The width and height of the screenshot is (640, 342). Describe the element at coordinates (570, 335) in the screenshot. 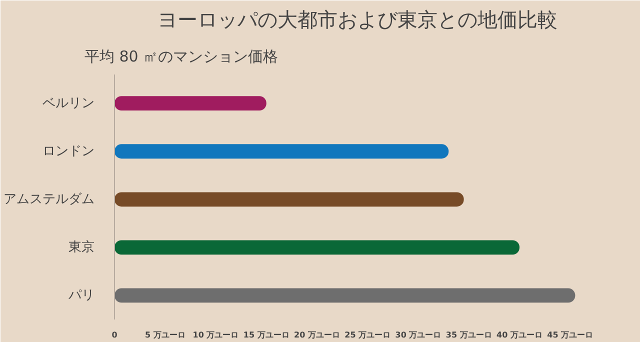

I see `x-tick-label: 45 万ユーロ` at that location.